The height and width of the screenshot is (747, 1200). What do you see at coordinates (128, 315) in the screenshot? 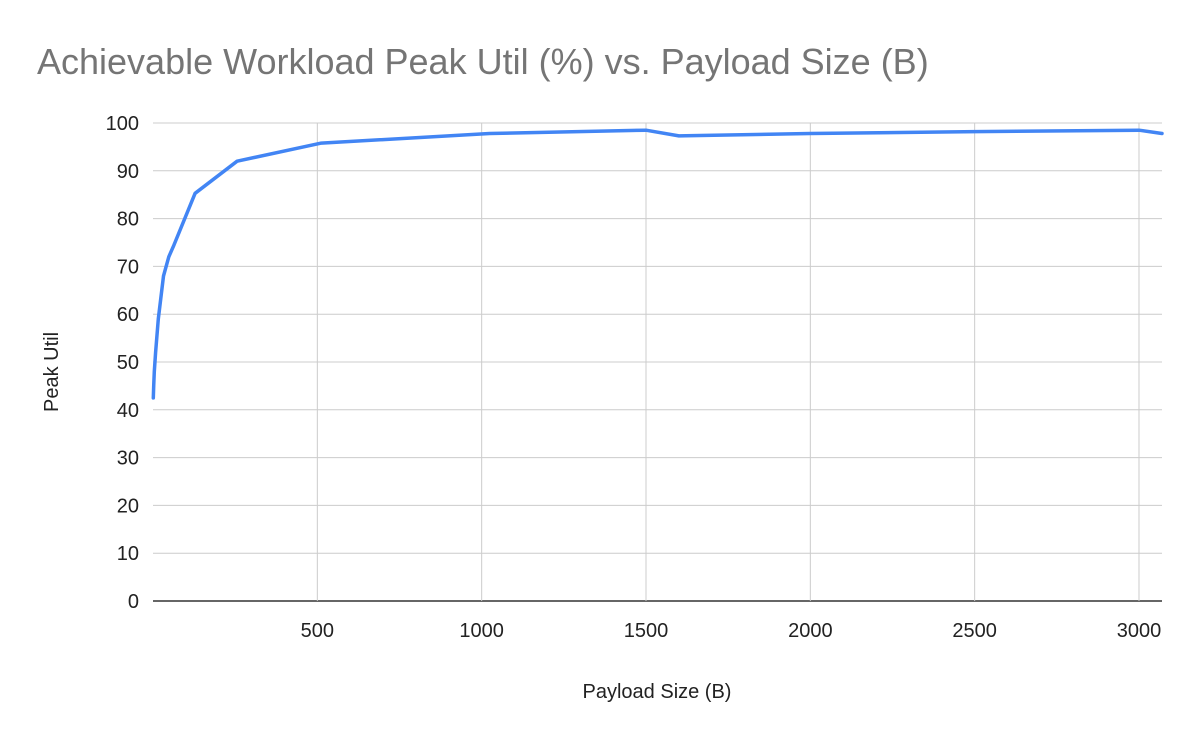
I see `y-tick-label: 60` at bounding box center [128, 315].